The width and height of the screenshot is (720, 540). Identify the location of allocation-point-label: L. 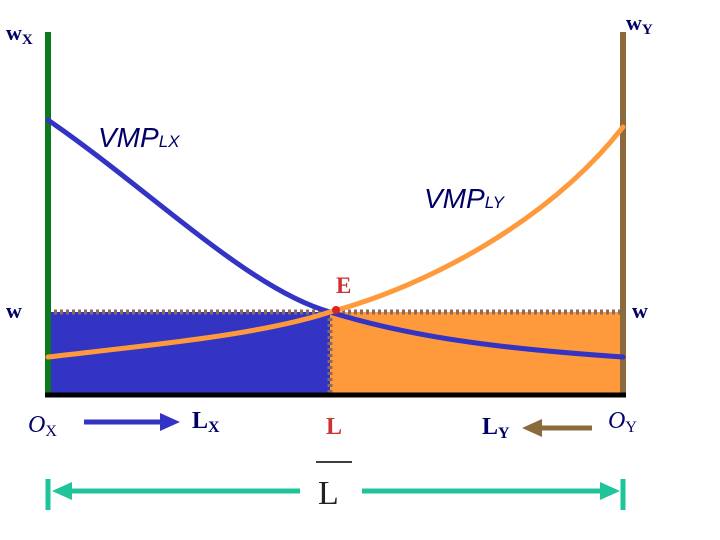
(334, 427).